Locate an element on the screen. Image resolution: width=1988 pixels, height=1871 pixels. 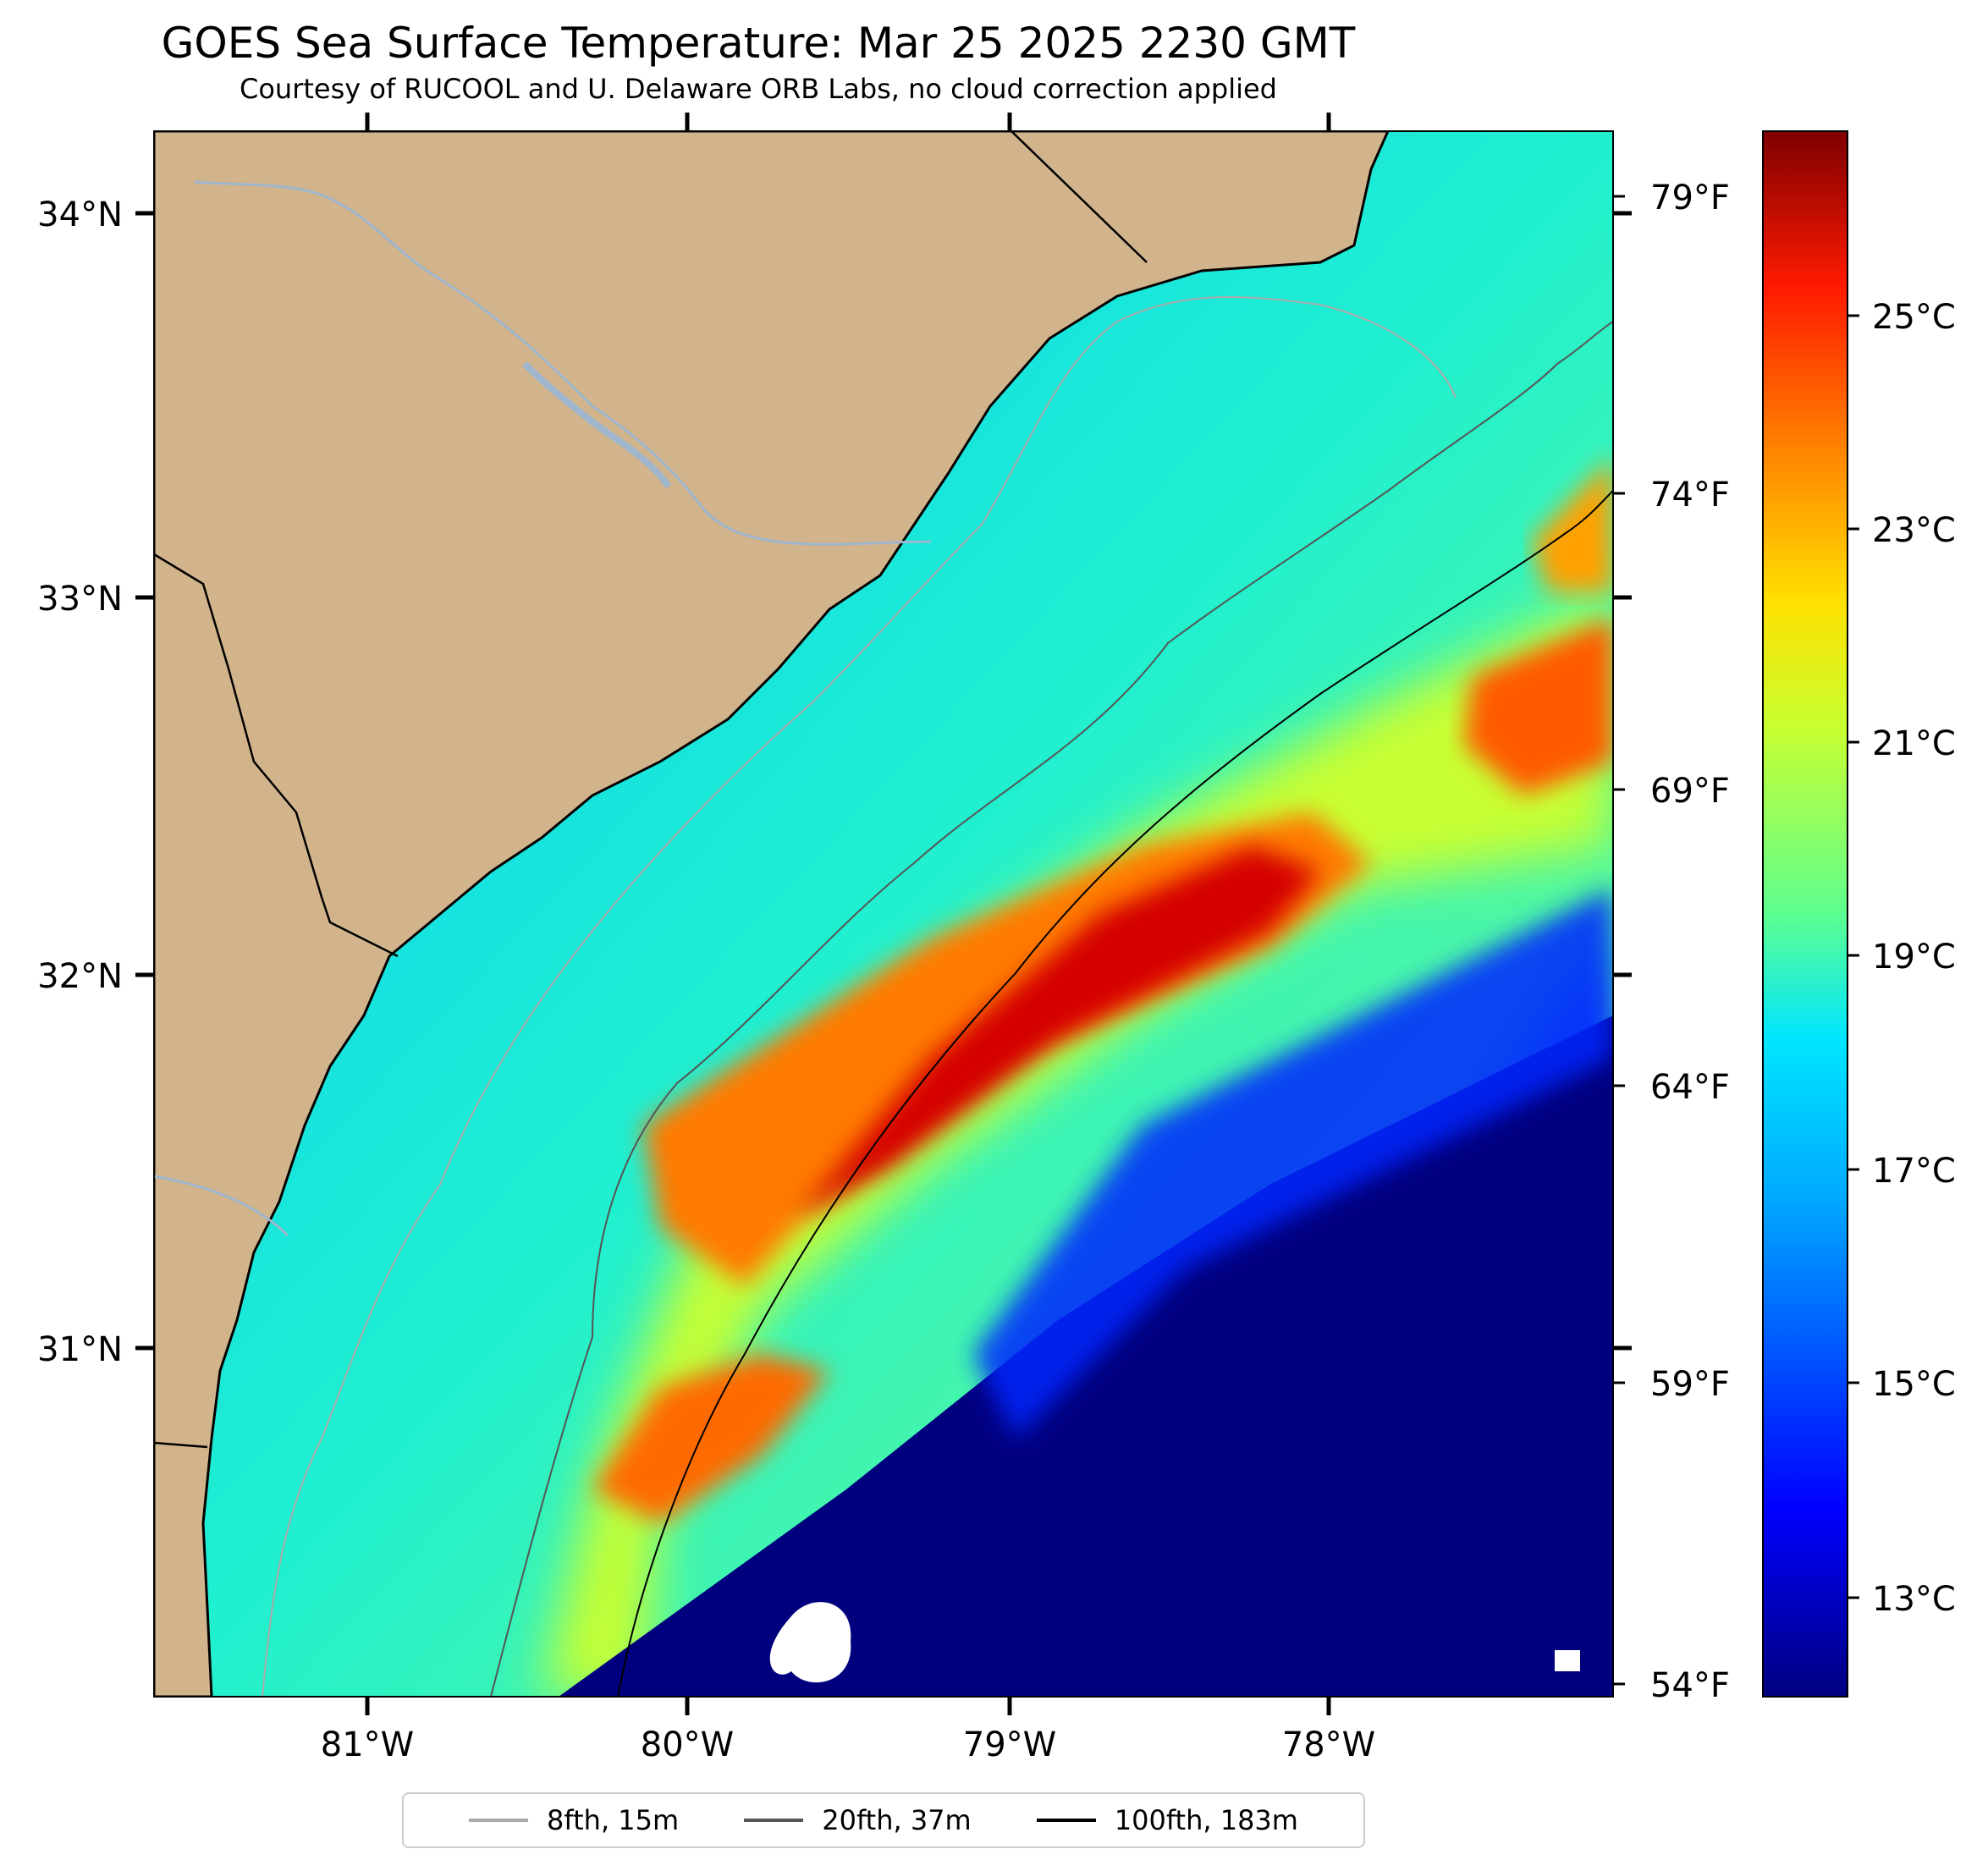
lon-tick-81: 81°W is located at coordinates (367, 1745).